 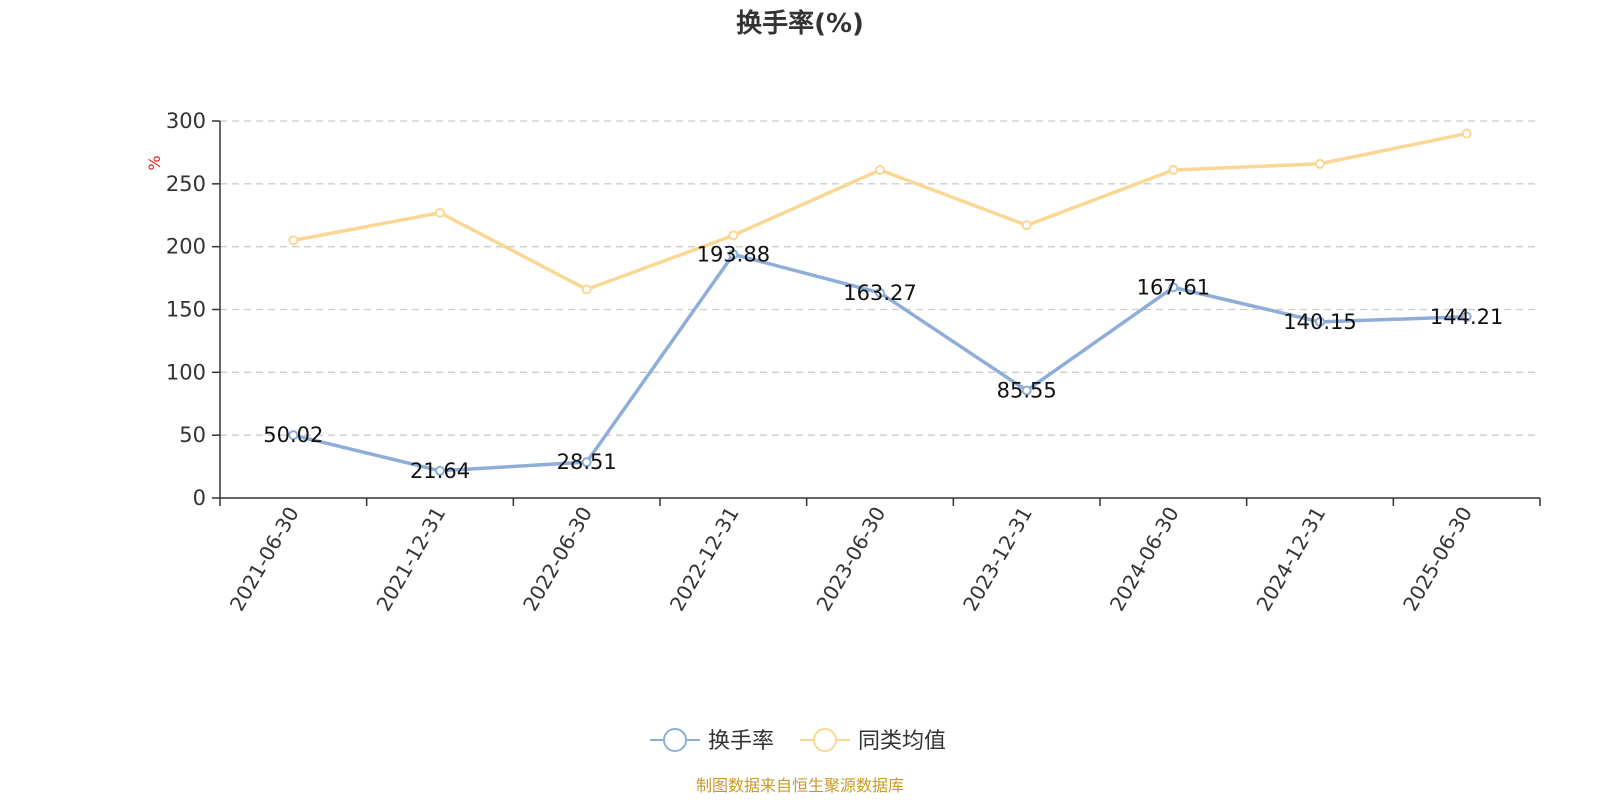 I want to click on data-label: 163.27, so click(x=879, y=293).